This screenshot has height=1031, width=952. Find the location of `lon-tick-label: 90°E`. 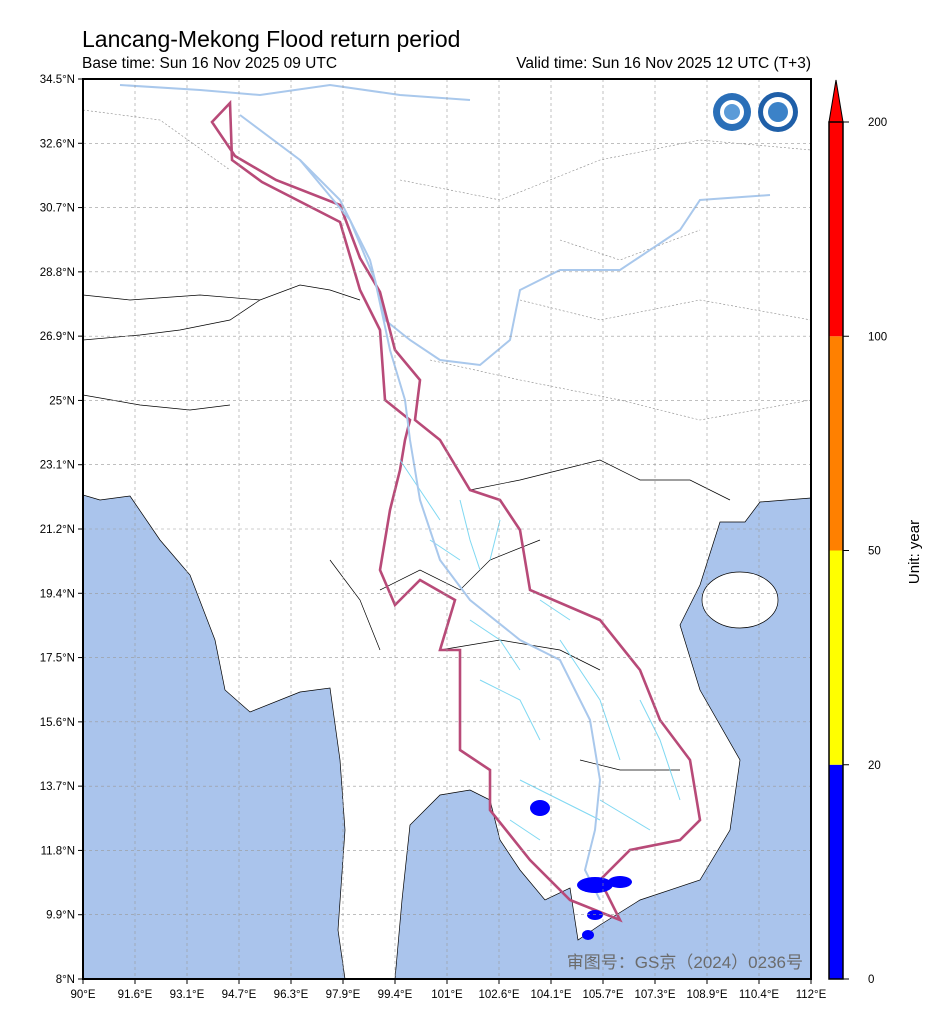

lon-tick-label: 90°E is located at coordinates (82, 995).